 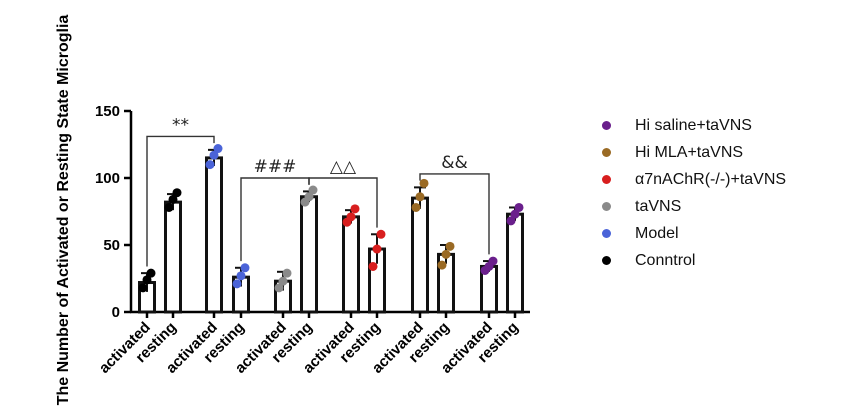 I want to click on y-tick-label: 0, so click(x=116, y=312).